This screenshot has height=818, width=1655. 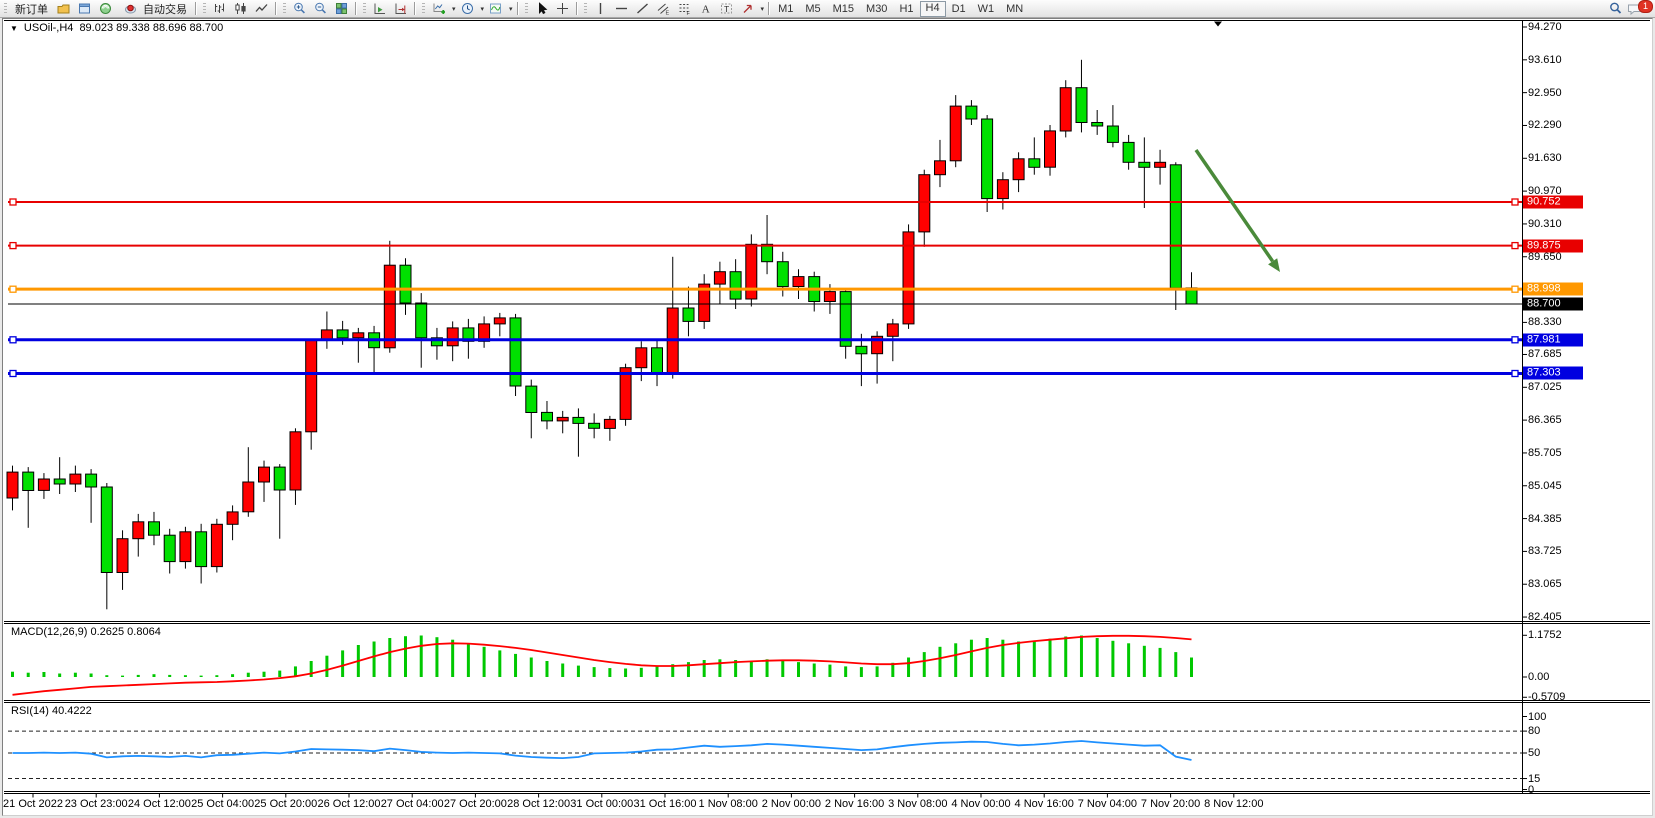 What do you see at coordinates (786, 8) in the screenshot?
I see `timeframe-button-m1: M1` at bounding box center [786, 8].